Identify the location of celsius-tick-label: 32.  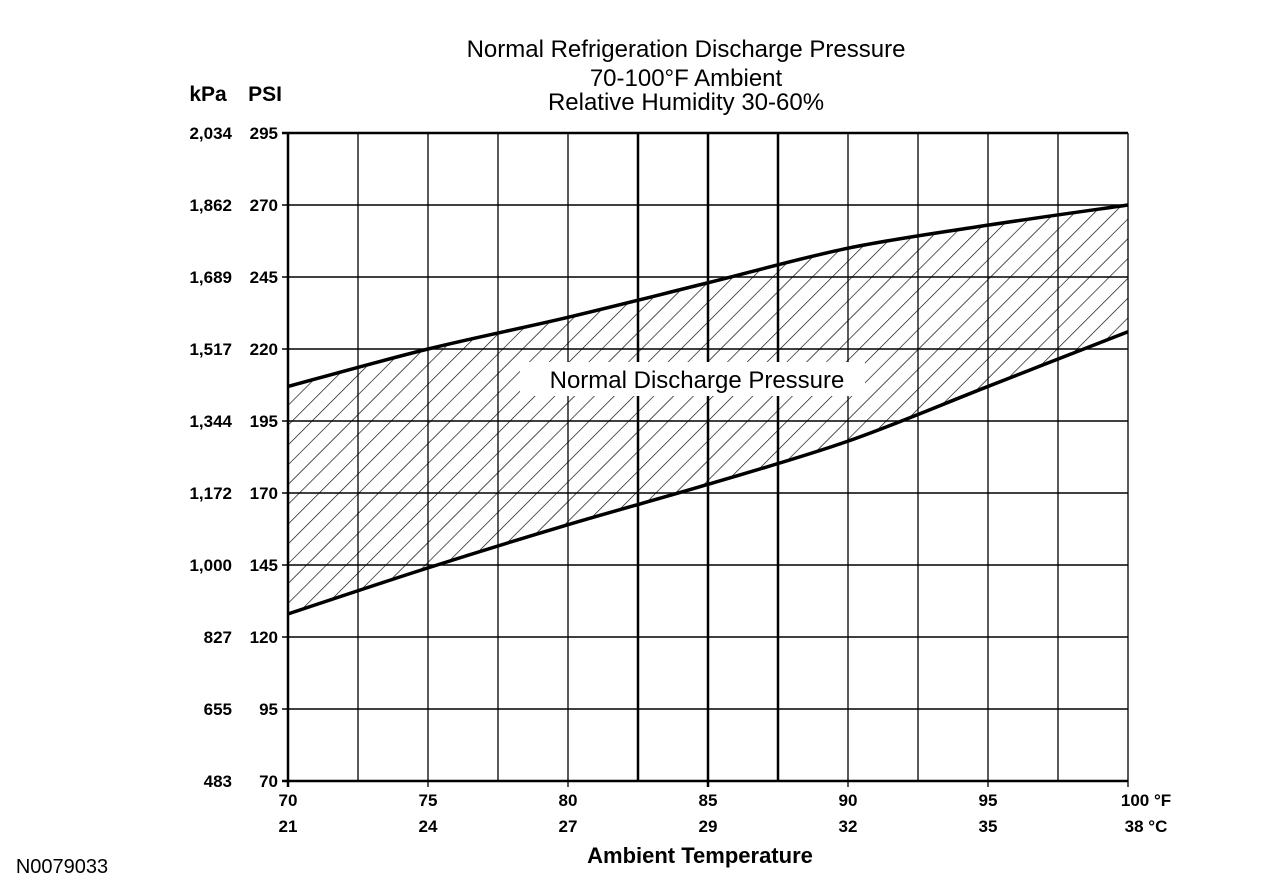
(848, 826).